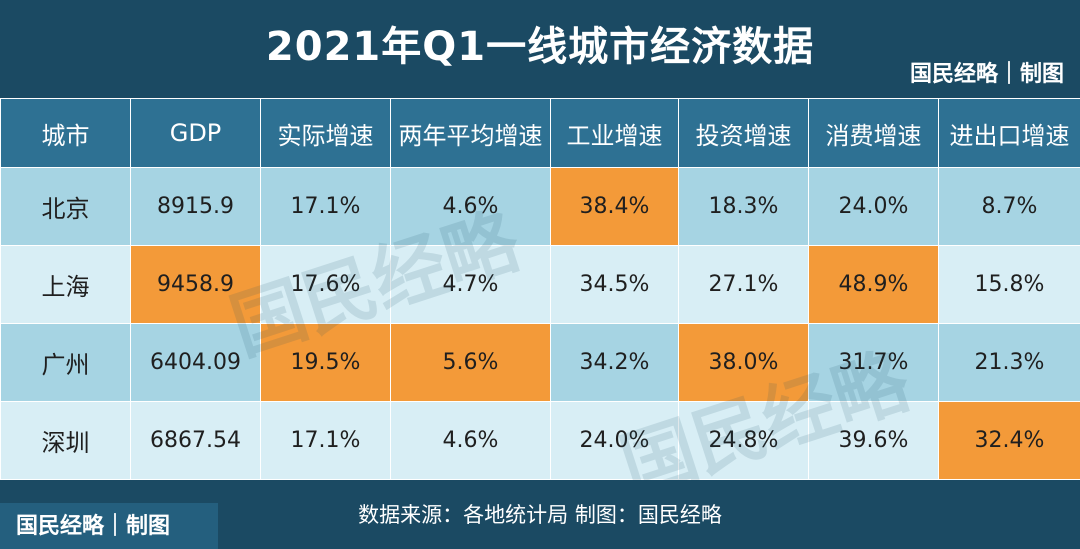 Image resolution: width=1080 pixels, height=549 pixels. I want to click on column-header-city: 城市, so click(65, 133).